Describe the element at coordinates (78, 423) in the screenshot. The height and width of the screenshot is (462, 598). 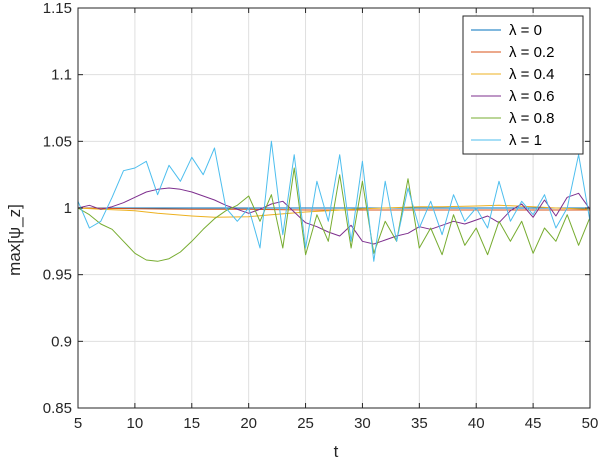
I see `x-tick-label: 5` at that location.